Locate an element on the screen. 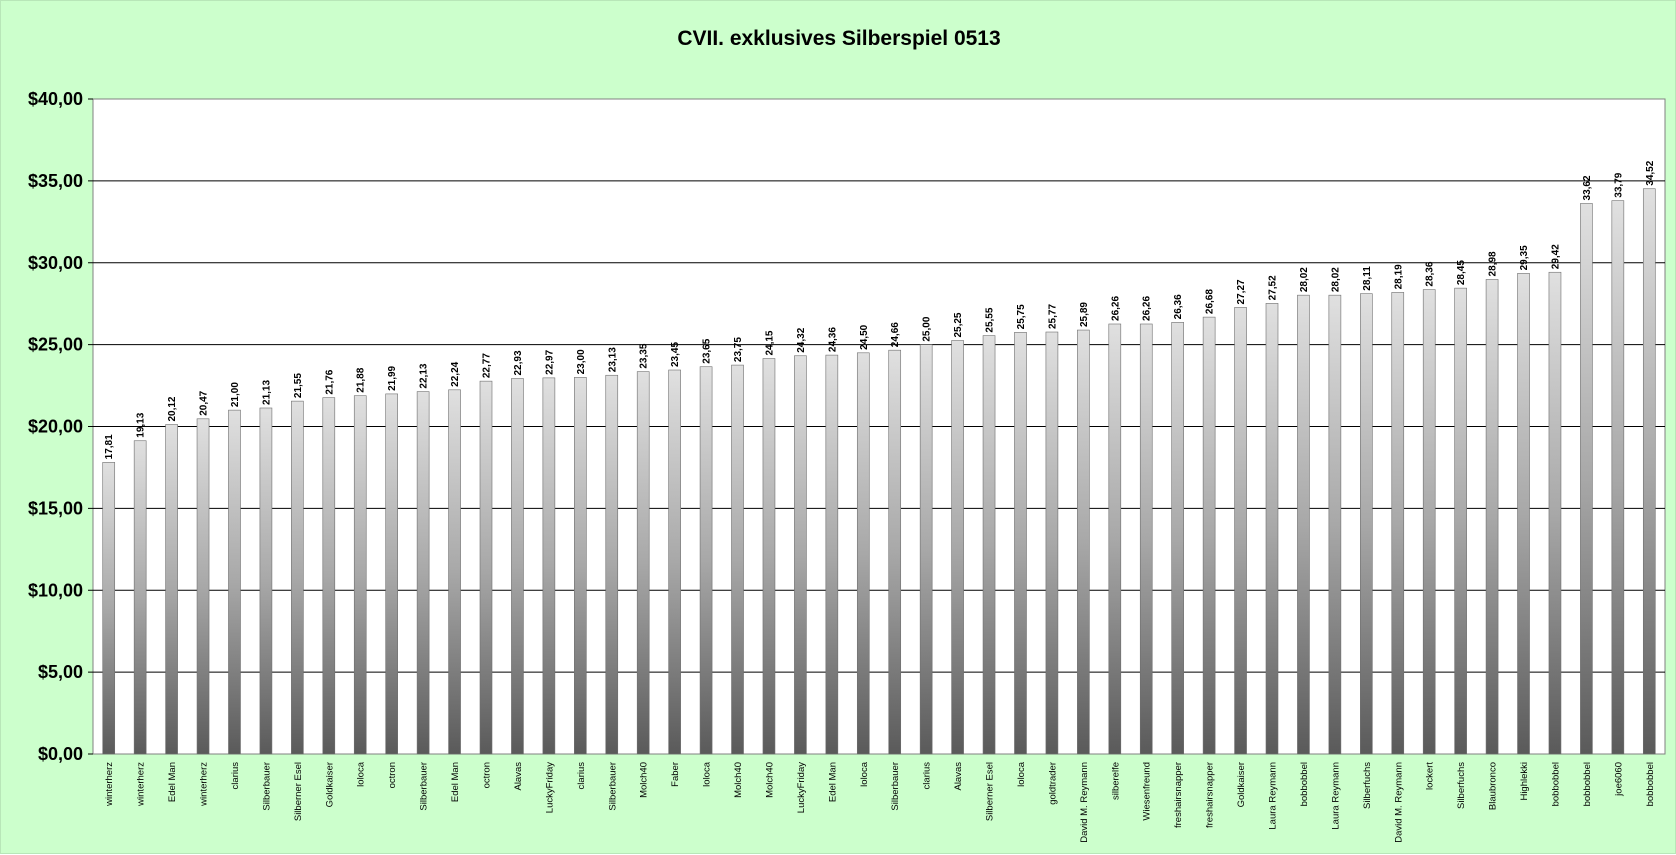  y-tick-label: $10,00 is located at coordinates (55, 590).